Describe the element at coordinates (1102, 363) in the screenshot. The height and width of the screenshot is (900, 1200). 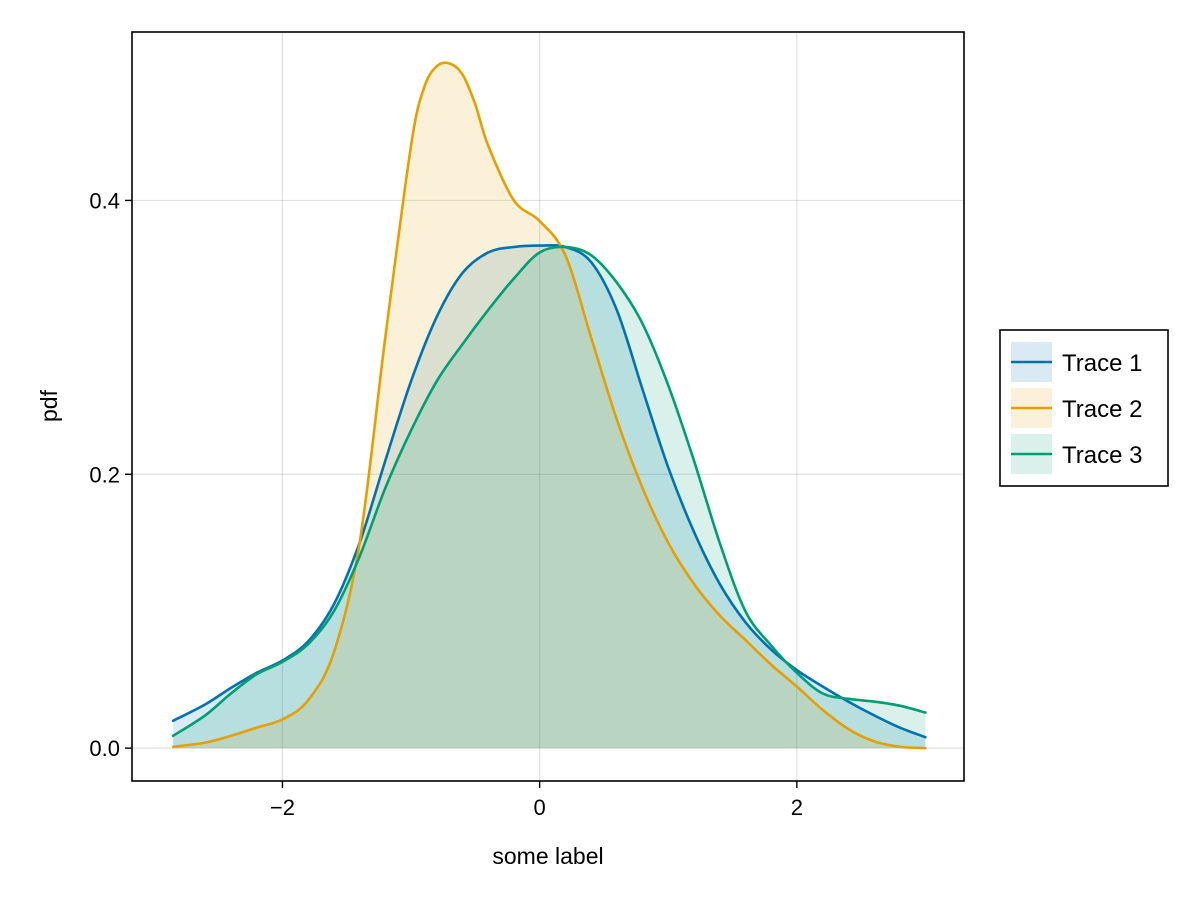
I see `legend-label: Trace 1` at that location.